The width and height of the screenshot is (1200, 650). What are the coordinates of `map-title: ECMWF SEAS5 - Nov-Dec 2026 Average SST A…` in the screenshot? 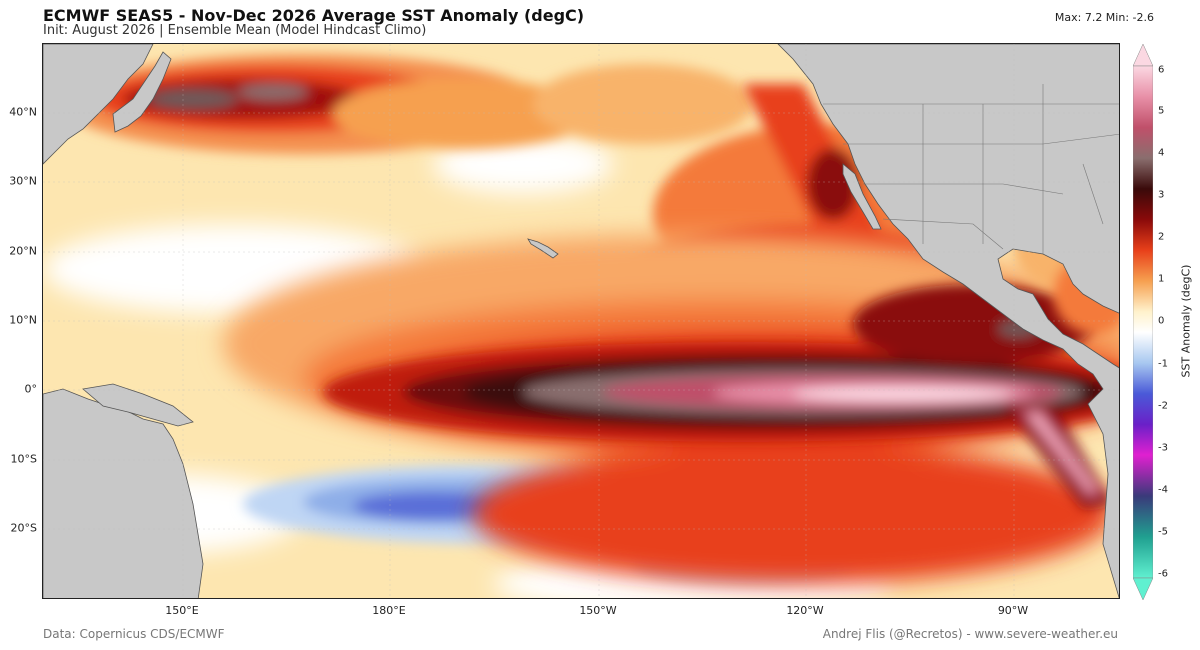 It's located at (314, 15).